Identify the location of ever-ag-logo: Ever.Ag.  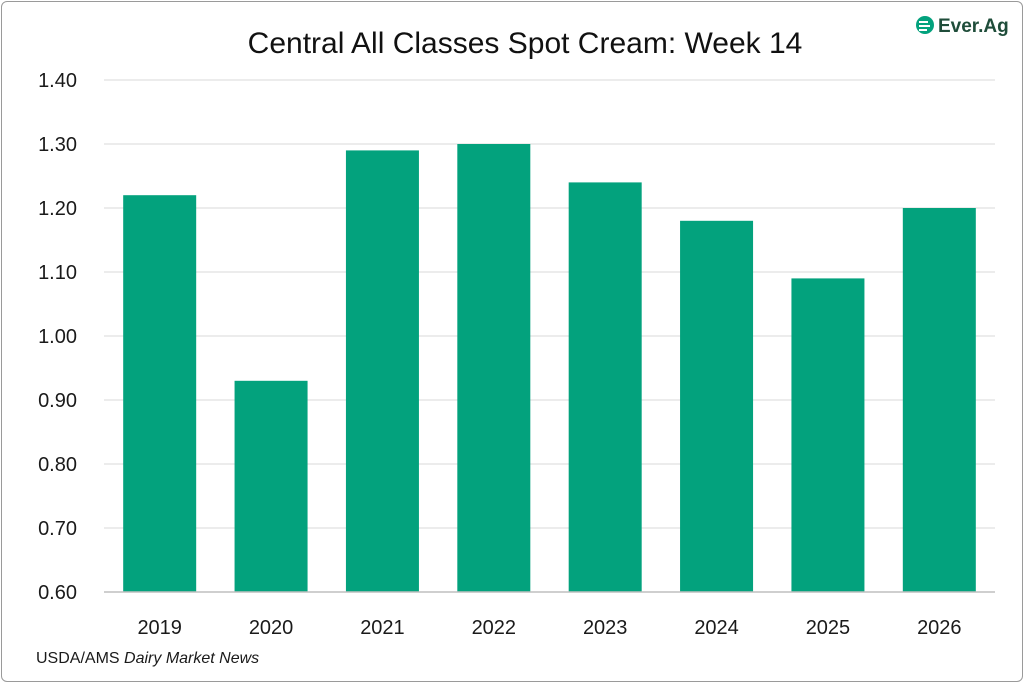
(962, 26).